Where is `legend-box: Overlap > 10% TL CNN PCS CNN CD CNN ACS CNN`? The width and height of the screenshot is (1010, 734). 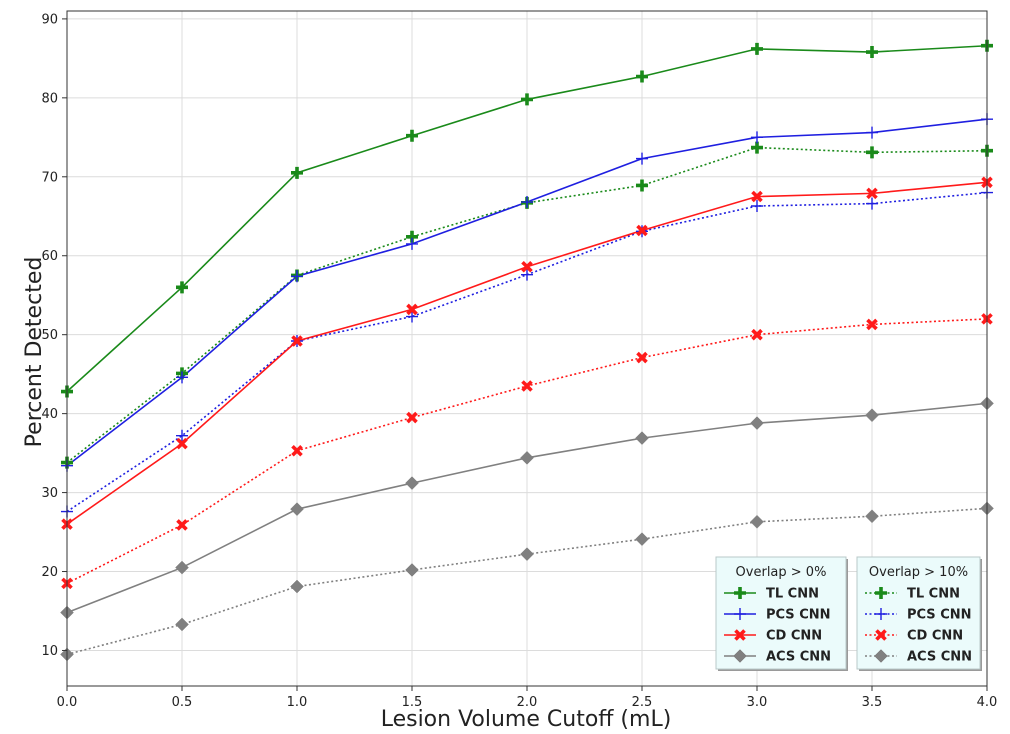
legend-box: Overlap > 10% TL CNN PCS CNN CD CNN ACS CNN is located at coordinates (919, 613).